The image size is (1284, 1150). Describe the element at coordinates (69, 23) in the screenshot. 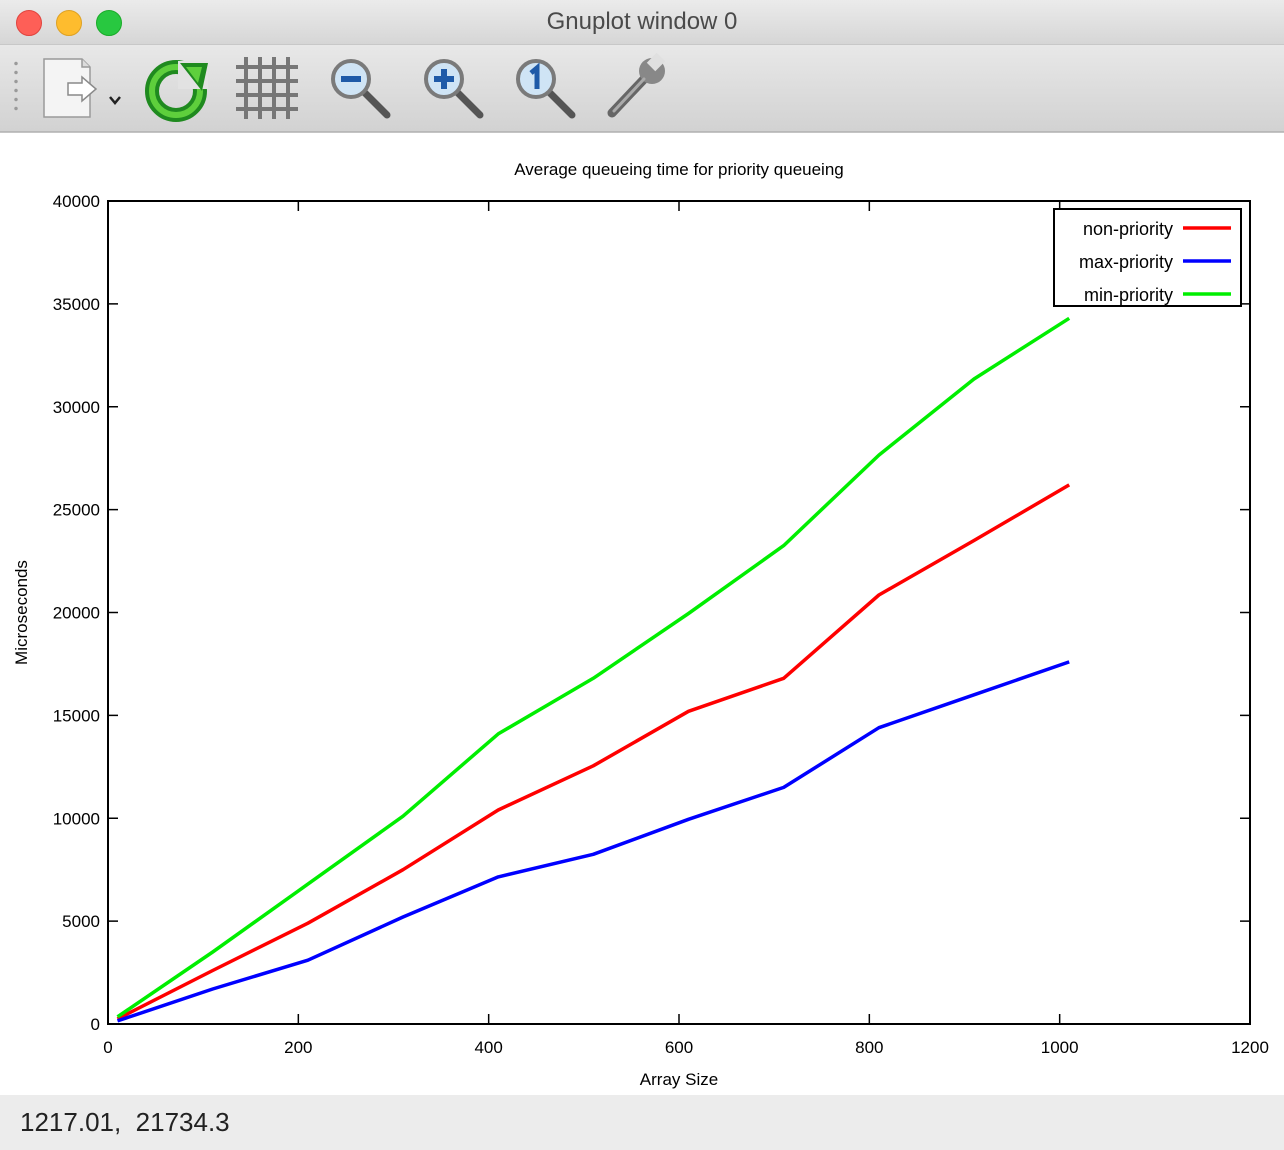

I see `minimize-window-button` at that location.